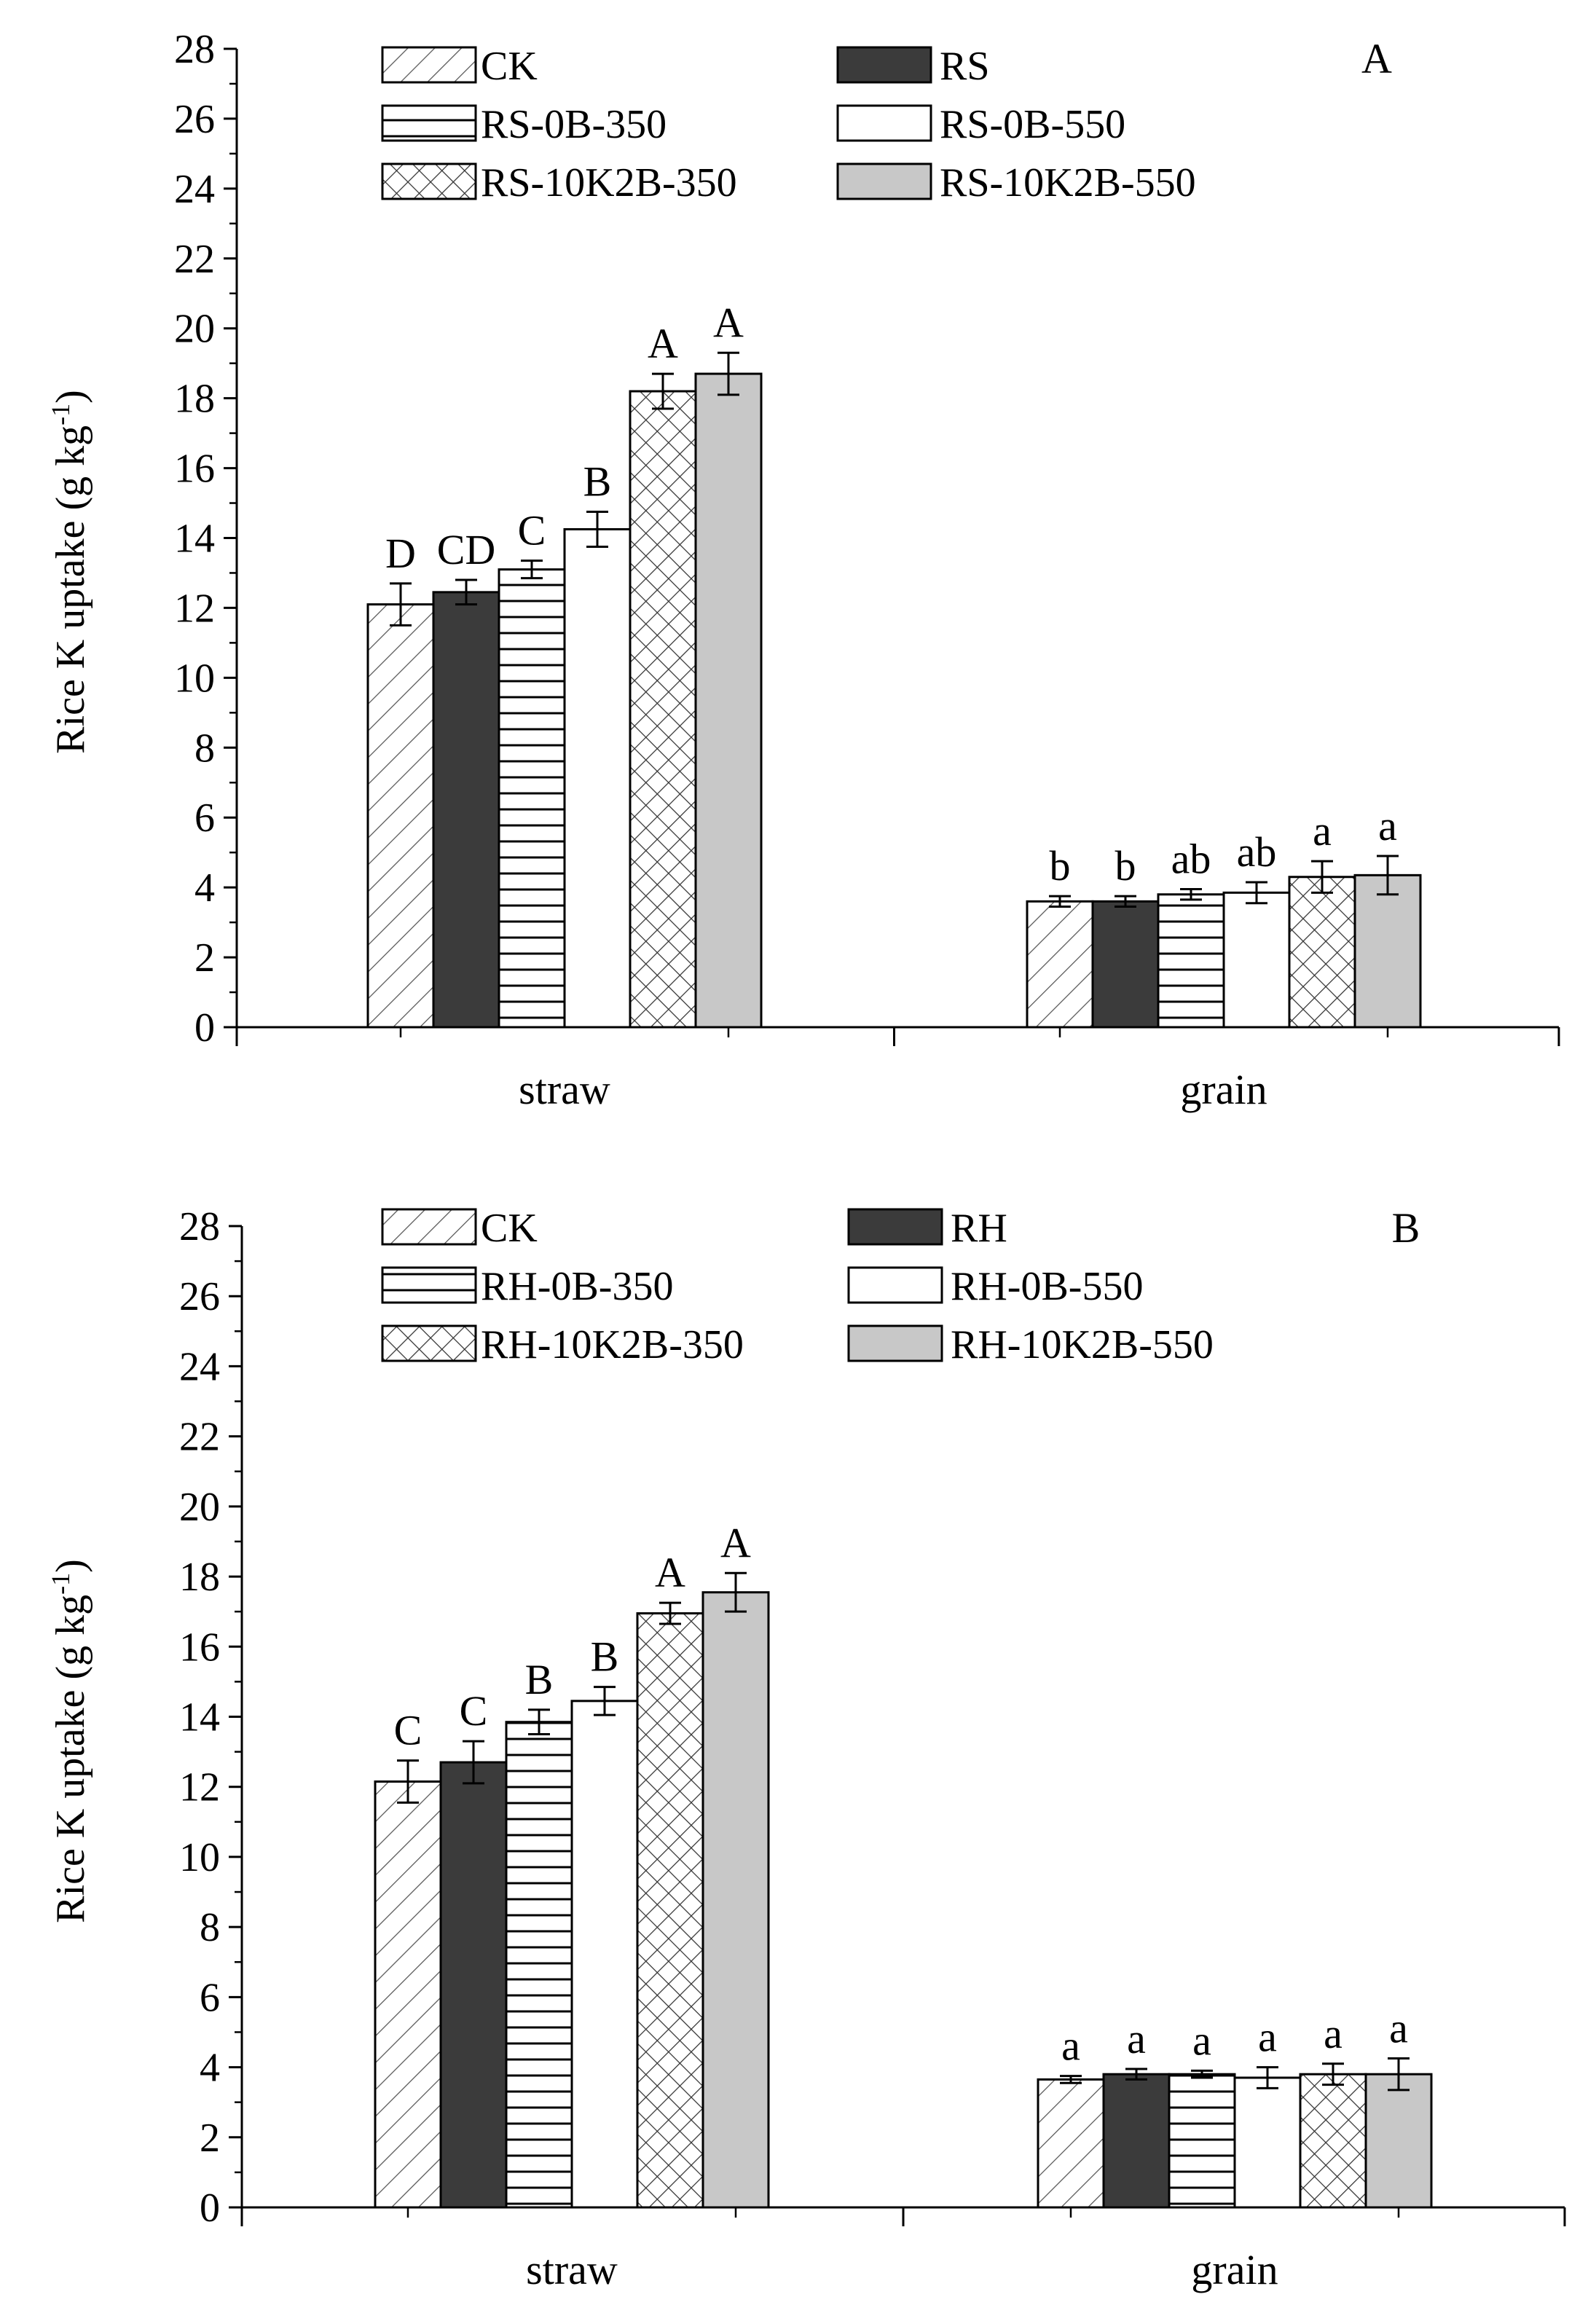 Image resolution: width=1596 pixels, height=2305 pixels. Describe the element at coordinates (1060, 965) in the screenshot. I see `bar-ck-grain` at that location.